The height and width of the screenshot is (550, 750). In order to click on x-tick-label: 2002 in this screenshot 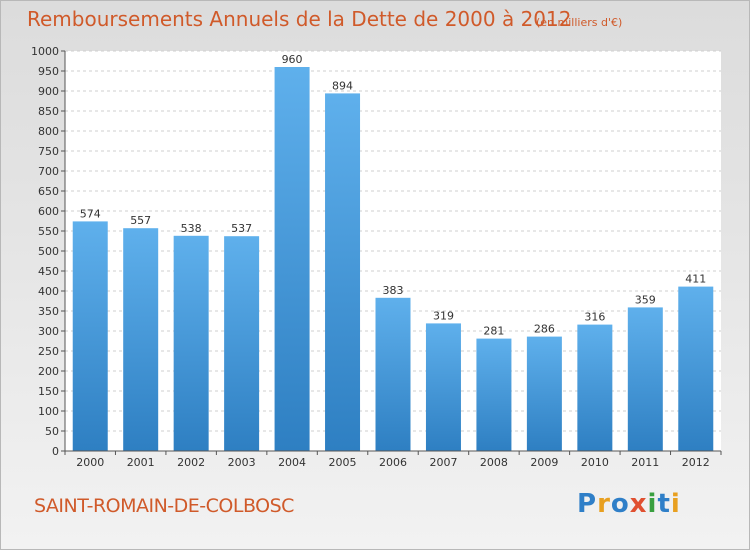, I will do `click(191, 462)`.